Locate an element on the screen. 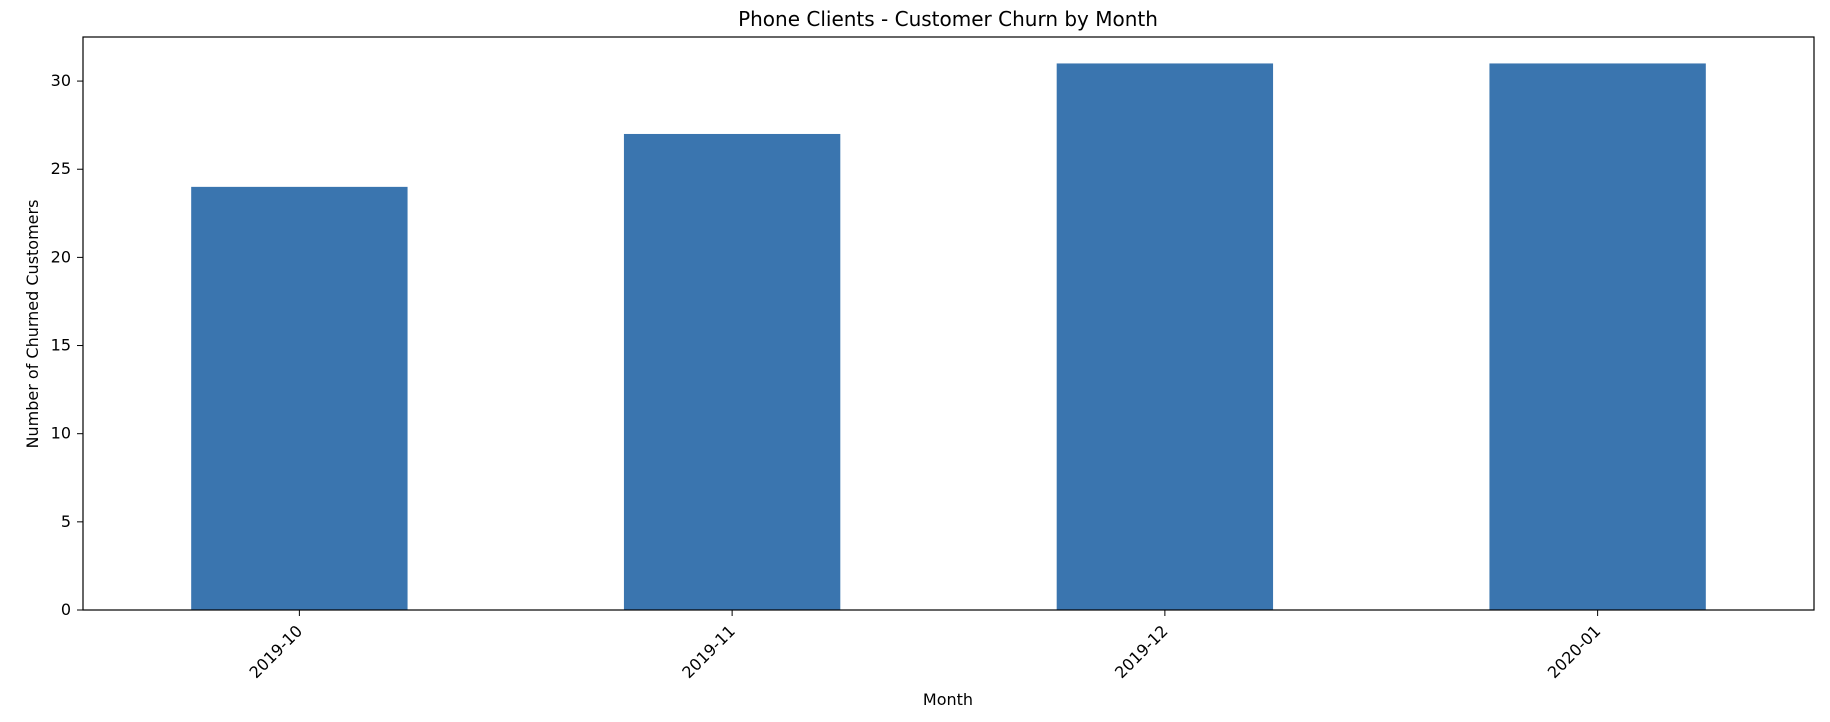  x-tick-label: 2020-01 is located at coordinates (1574, 651).